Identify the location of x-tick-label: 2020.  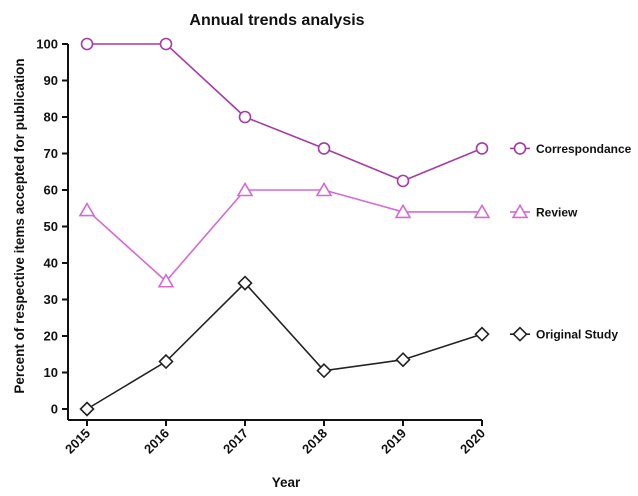
(472, 441).